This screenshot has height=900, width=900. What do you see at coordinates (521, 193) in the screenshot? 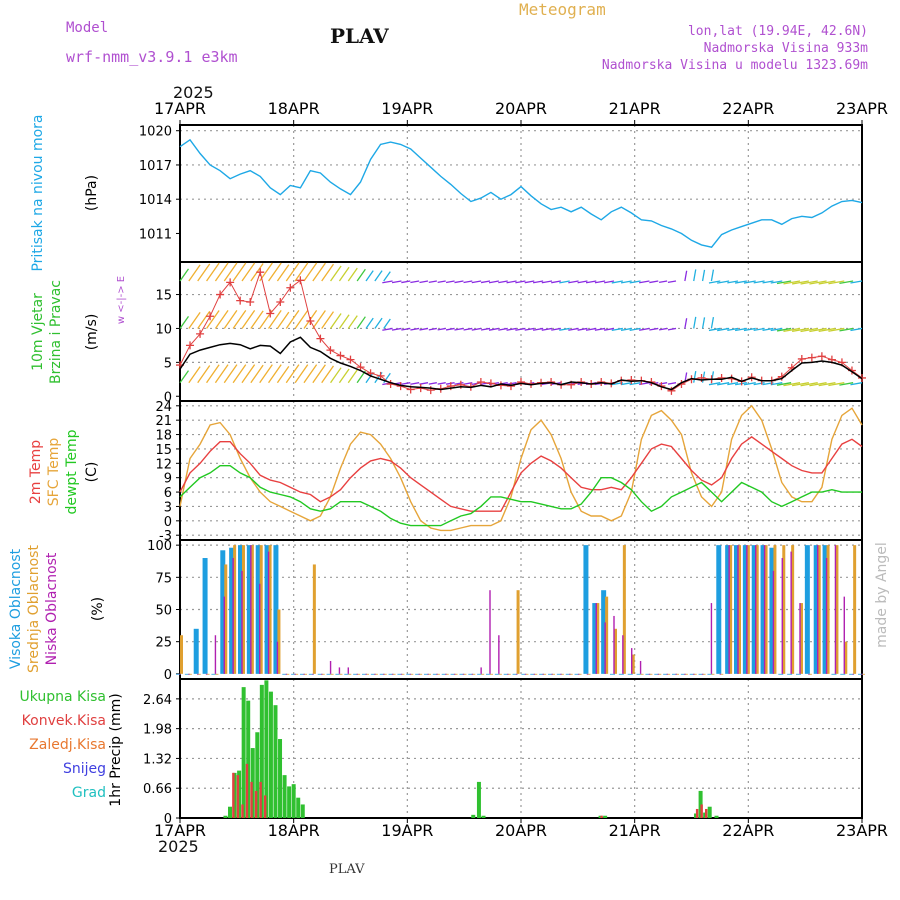
I see `pressure-line` at bounding box center [521, 193].